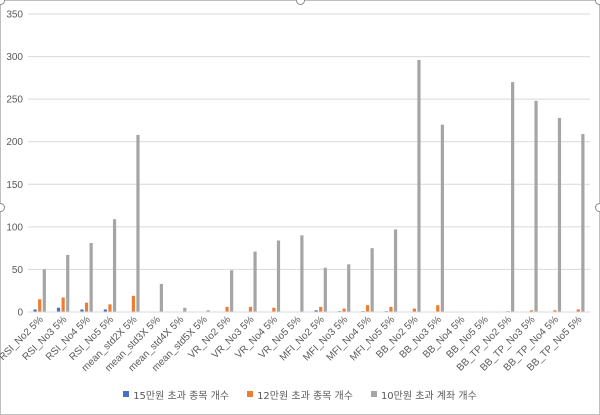 This screenshot has width=600, height=415. What do you see at coordinates (14, 164) in the screenshot?
I see `y-axis-ticks: 0 50 100 150 200 250 300 350` at bounding box center [14, 164].